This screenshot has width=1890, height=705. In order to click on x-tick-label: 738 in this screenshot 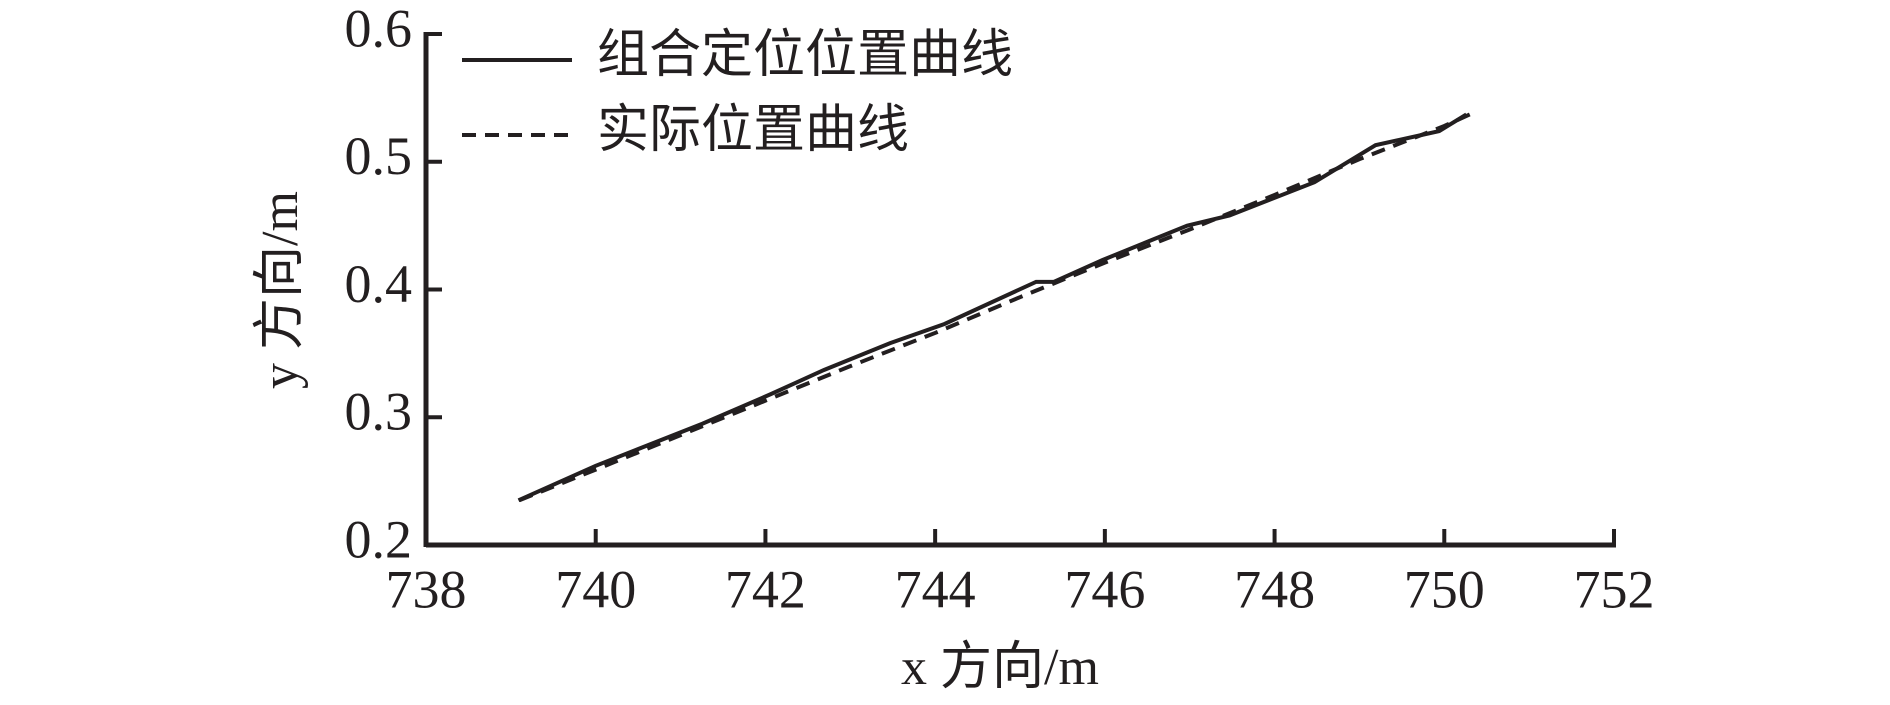, I will do `click(426, 589)`.